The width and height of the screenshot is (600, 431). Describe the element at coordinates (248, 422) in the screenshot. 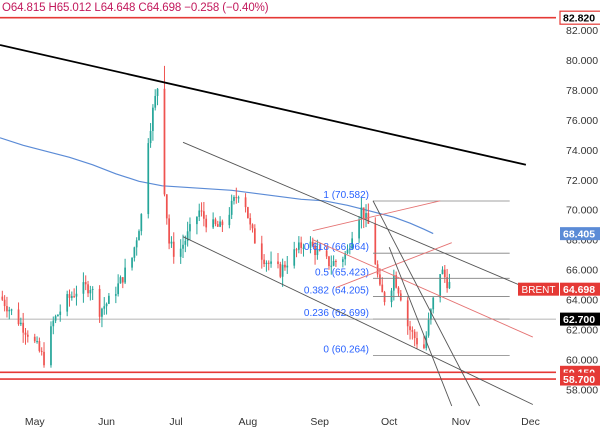

I see `x-tick-label: Aug` at that location.